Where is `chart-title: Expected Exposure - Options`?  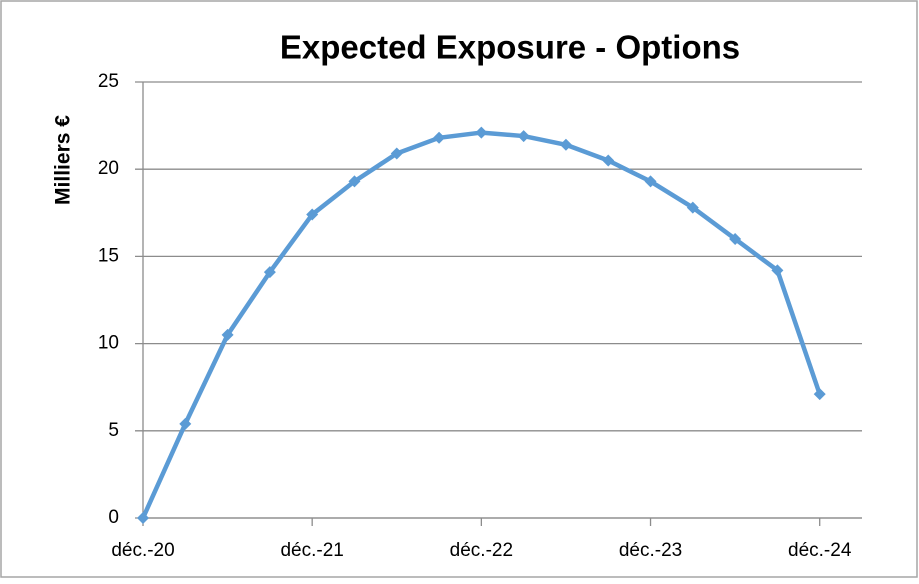 chart-title: Expected Exposure - Options is located at coordinates (510, 47).